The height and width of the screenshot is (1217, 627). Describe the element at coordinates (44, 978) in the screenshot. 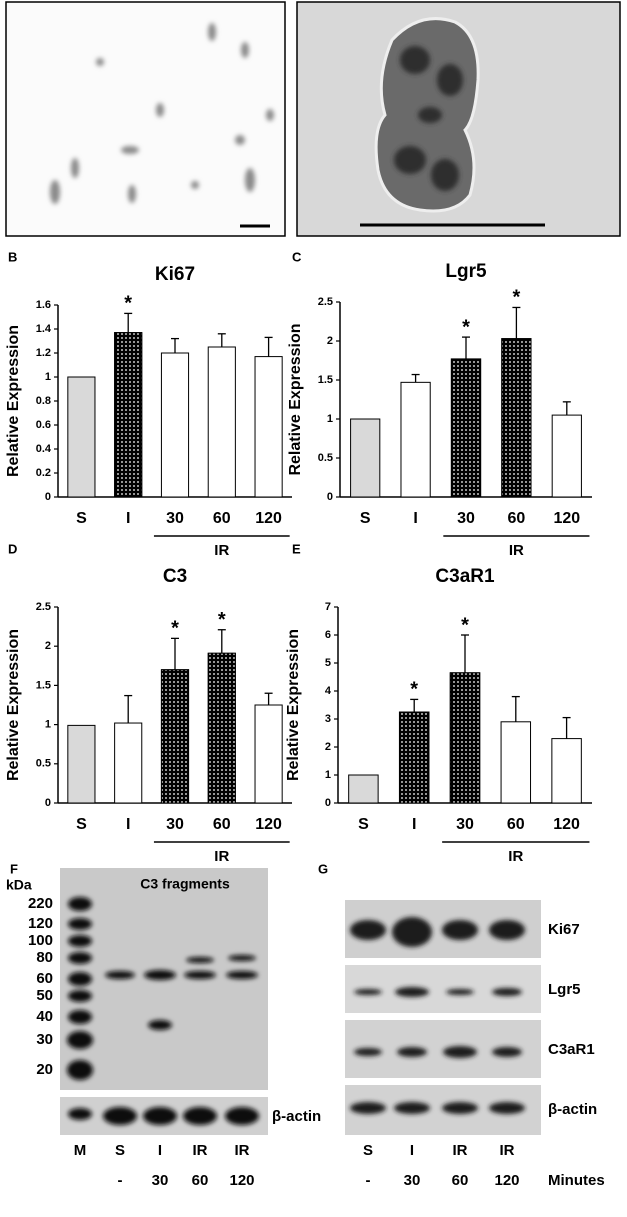

I see `marker-label: 60` at that location.